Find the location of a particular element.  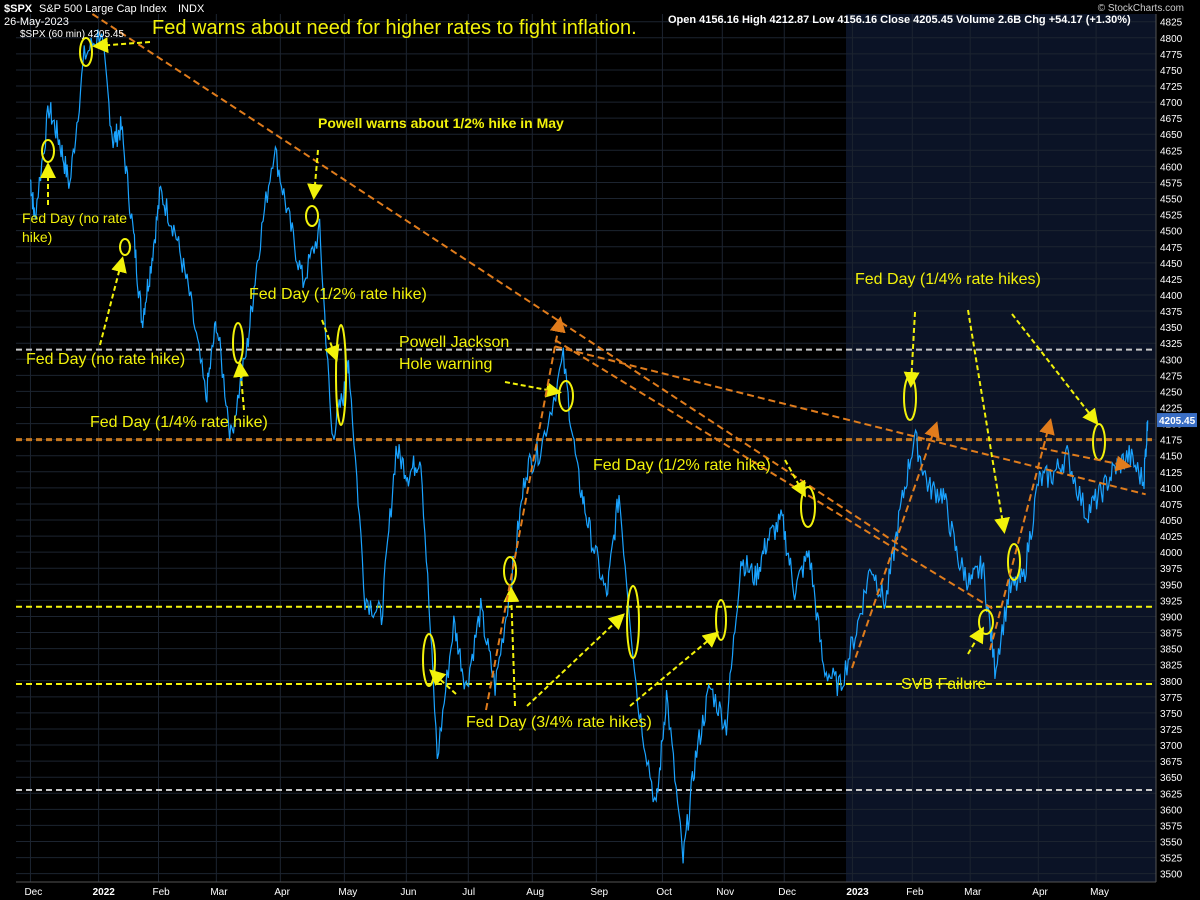

y-tick-label: 4625 is located at coordinates (1171, 151).